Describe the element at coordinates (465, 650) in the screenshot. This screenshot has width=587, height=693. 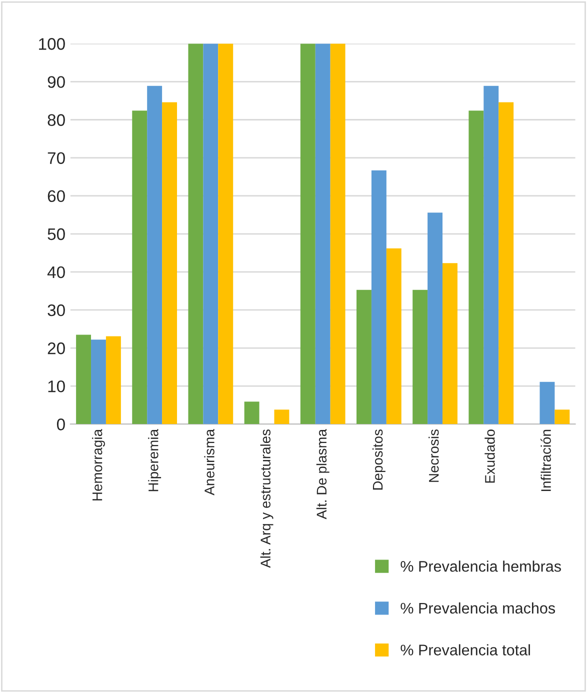
I see `legend-label: % Prevalencia total` at that location.